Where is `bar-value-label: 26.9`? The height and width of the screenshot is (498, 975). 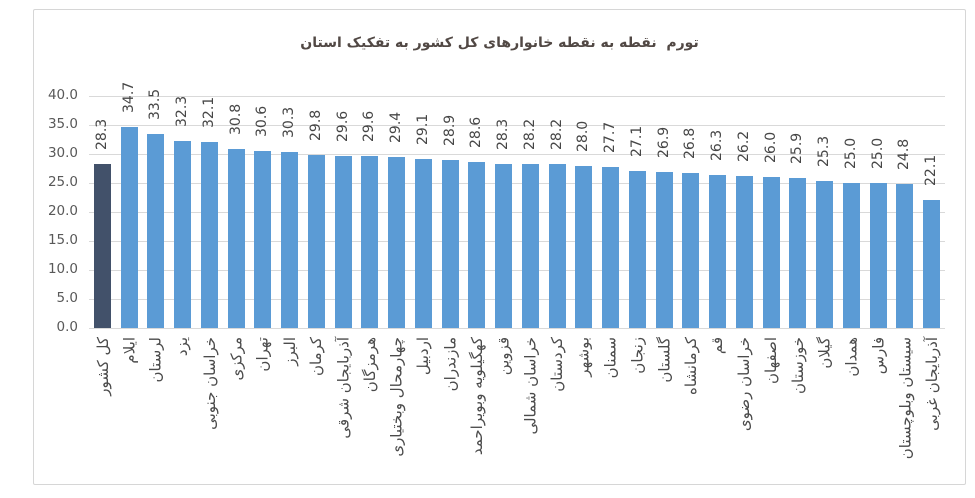 bar-value-label: 26.9 is located at coordinates (663, 142).